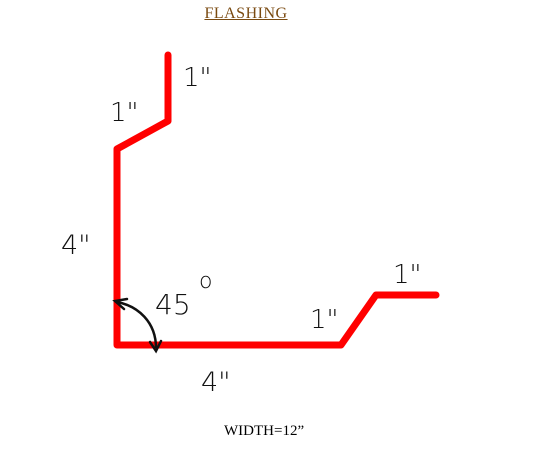 The height and width of the screenshot is (457, 555). I want to click on angle-arc, so click(137, 324).